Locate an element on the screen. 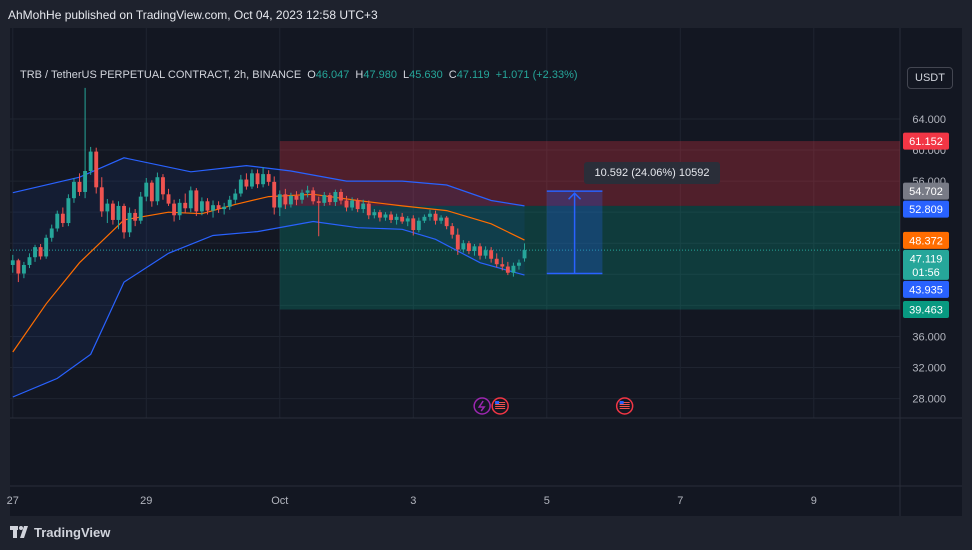  y-tick-label: 36.000 is located at coordinates (929, 337).